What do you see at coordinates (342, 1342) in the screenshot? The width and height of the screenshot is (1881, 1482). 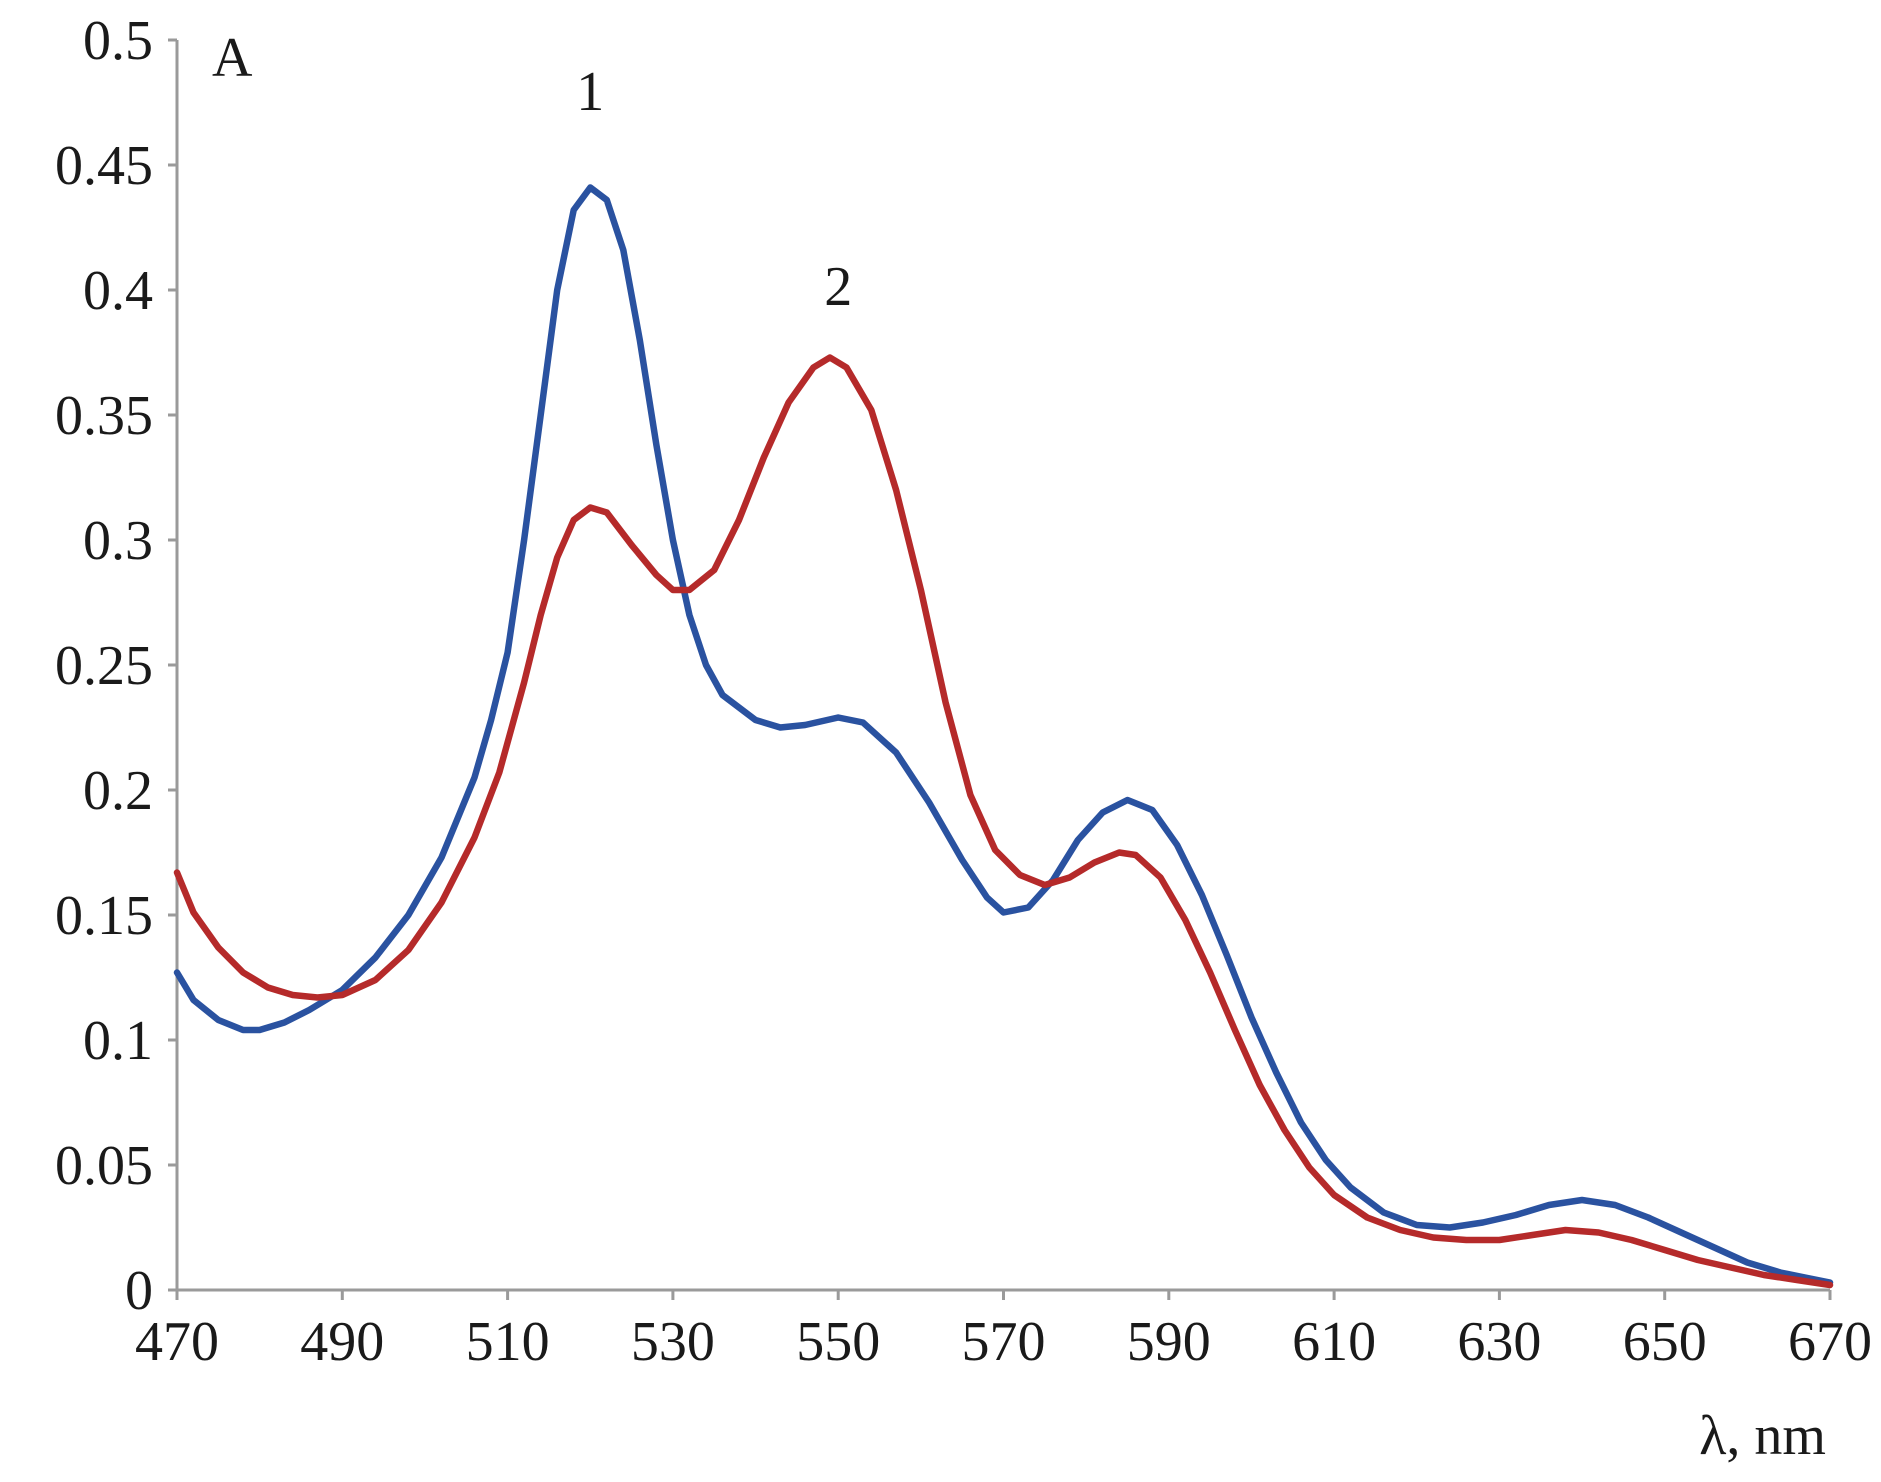 I see `x-tick-label: 490` at bounding box center [342, 1342].